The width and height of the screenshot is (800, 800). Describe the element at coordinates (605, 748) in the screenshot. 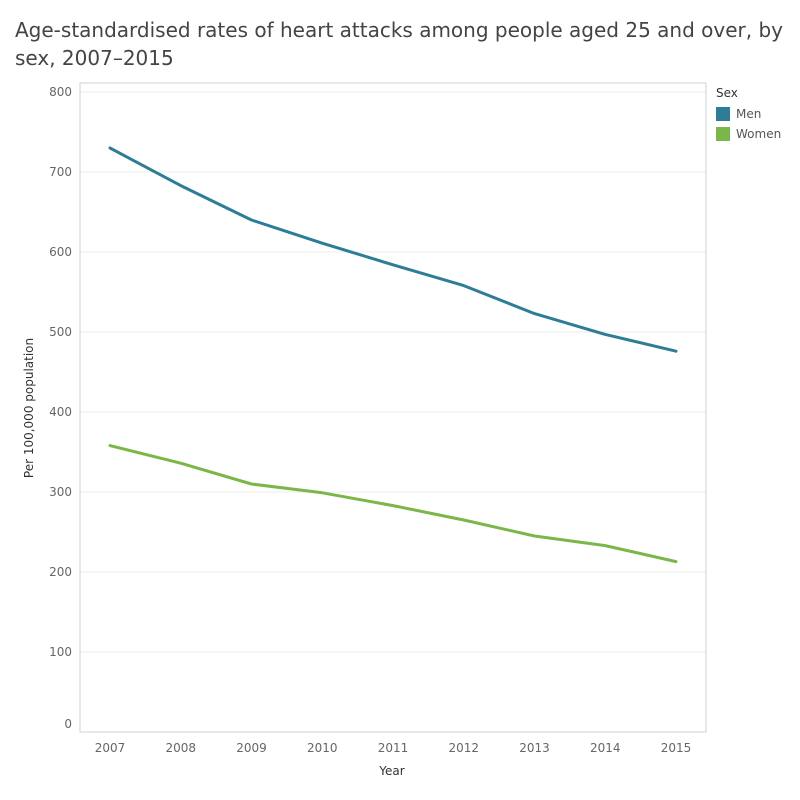

I see `x-tick-label: 2014` at that location.